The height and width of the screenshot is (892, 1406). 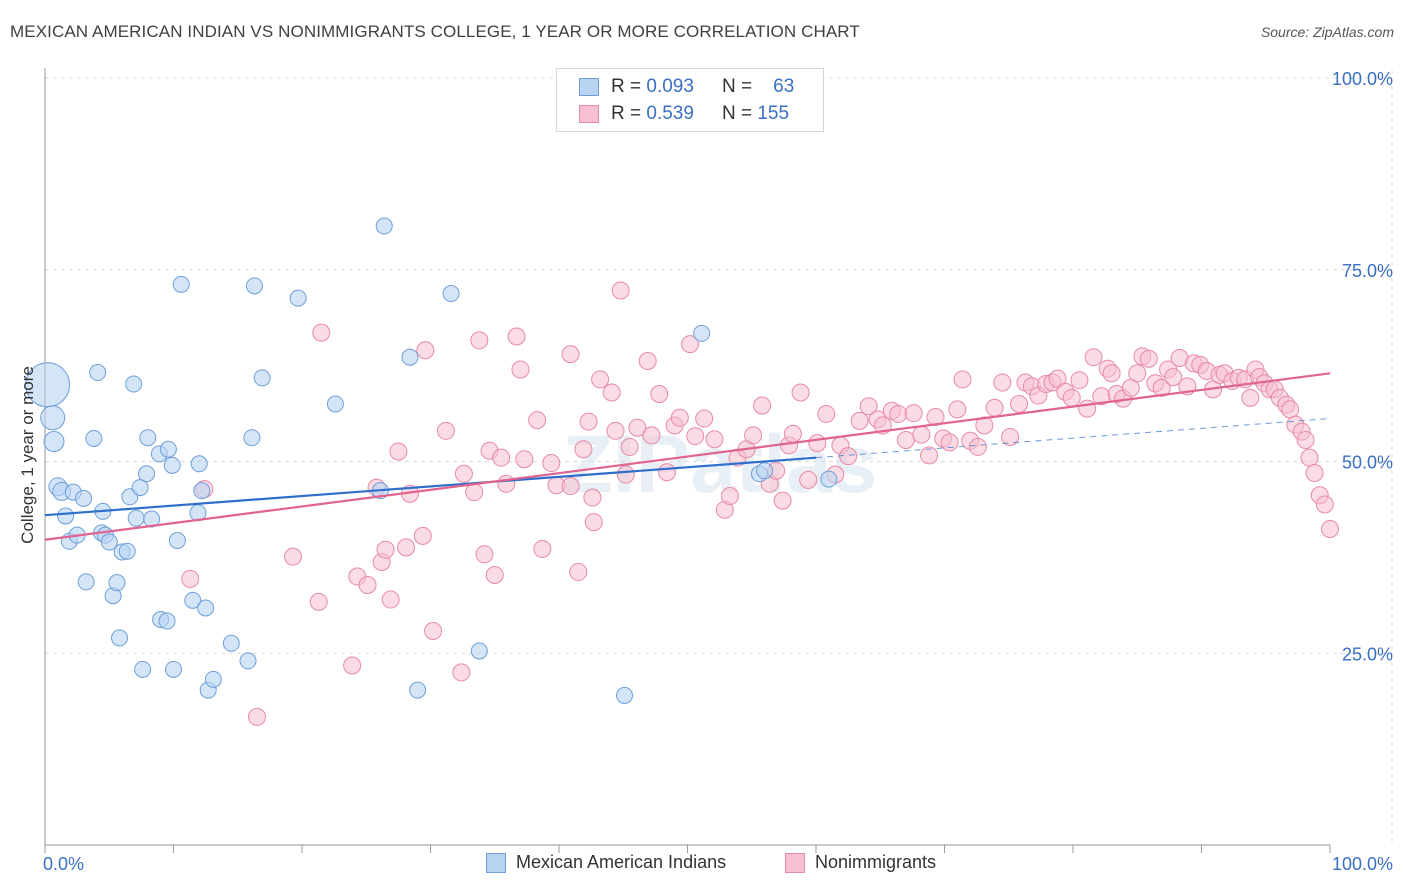 What do you see at coordinates (1362, 79) in the screenshot?
I see `y-tick-label: 100.0%` at bounding box center [1362, 79].